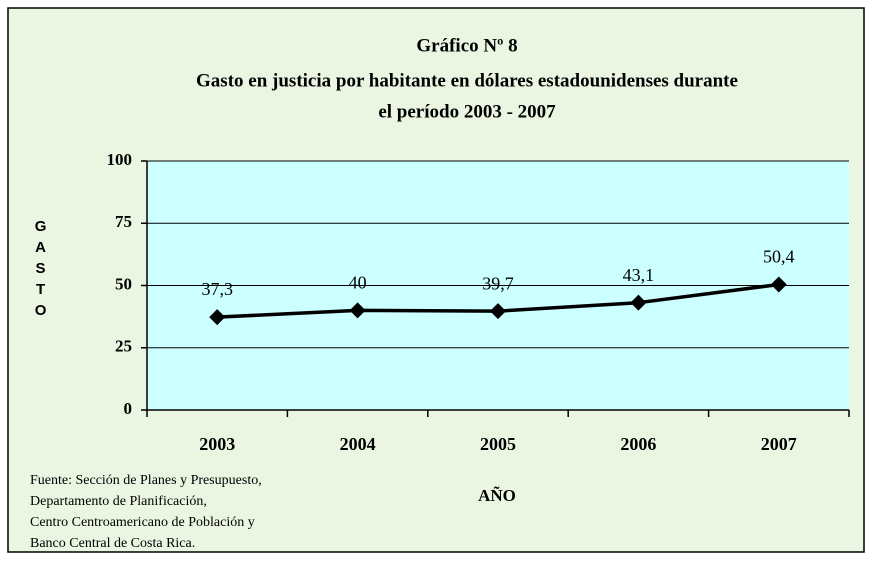  I want to click on x-tick-label: 2003, so click(217, 444).